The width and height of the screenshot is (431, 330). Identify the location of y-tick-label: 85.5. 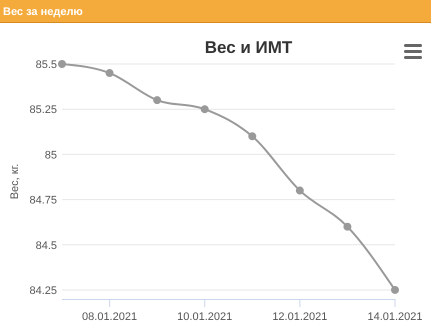
(46, 65).